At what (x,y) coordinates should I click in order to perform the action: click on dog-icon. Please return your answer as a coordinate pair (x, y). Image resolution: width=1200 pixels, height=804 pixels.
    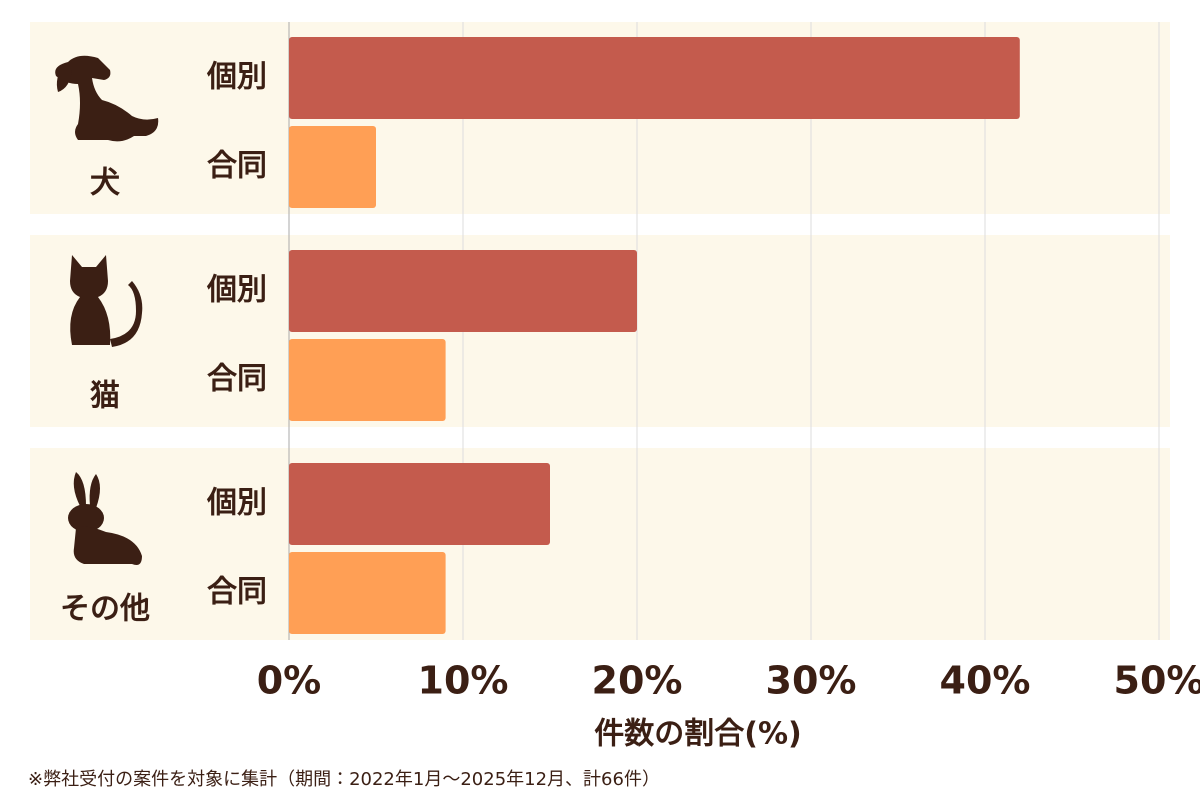
    Looking at the image, I should click on (107, 98).